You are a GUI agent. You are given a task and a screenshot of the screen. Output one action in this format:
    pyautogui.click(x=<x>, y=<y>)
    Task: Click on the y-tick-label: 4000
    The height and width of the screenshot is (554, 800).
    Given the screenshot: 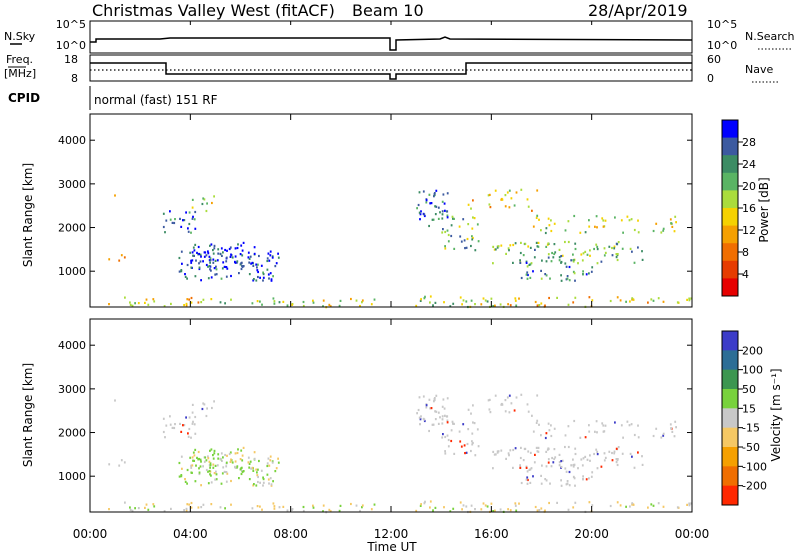 What is the action you would take?
    pyautogui.click(x=72, y=345)
    